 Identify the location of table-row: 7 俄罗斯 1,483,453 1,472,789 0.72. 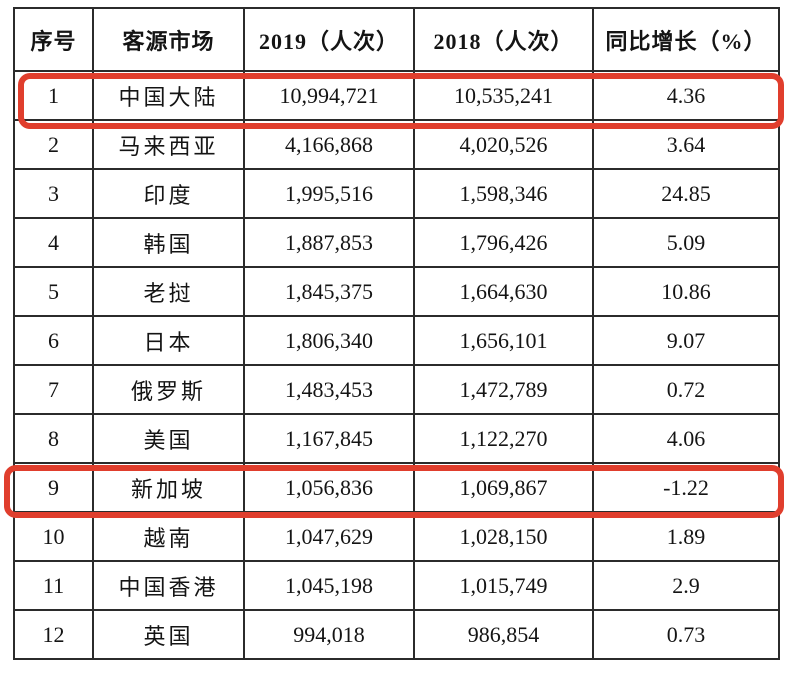
(396, 389).